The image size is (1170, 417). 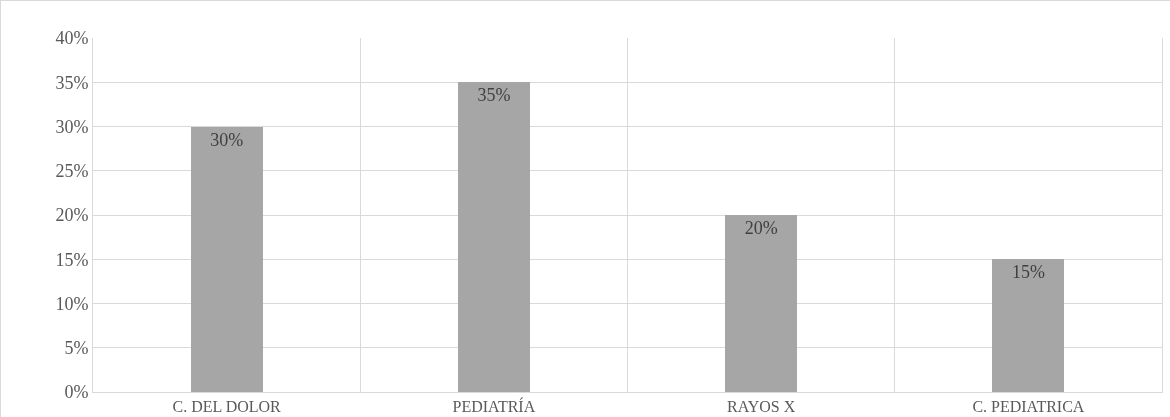 What do you see at coordinates (72, 38) in the screenshot?
I see `y-tick-label: 40%` at bounding box center [72, 38].